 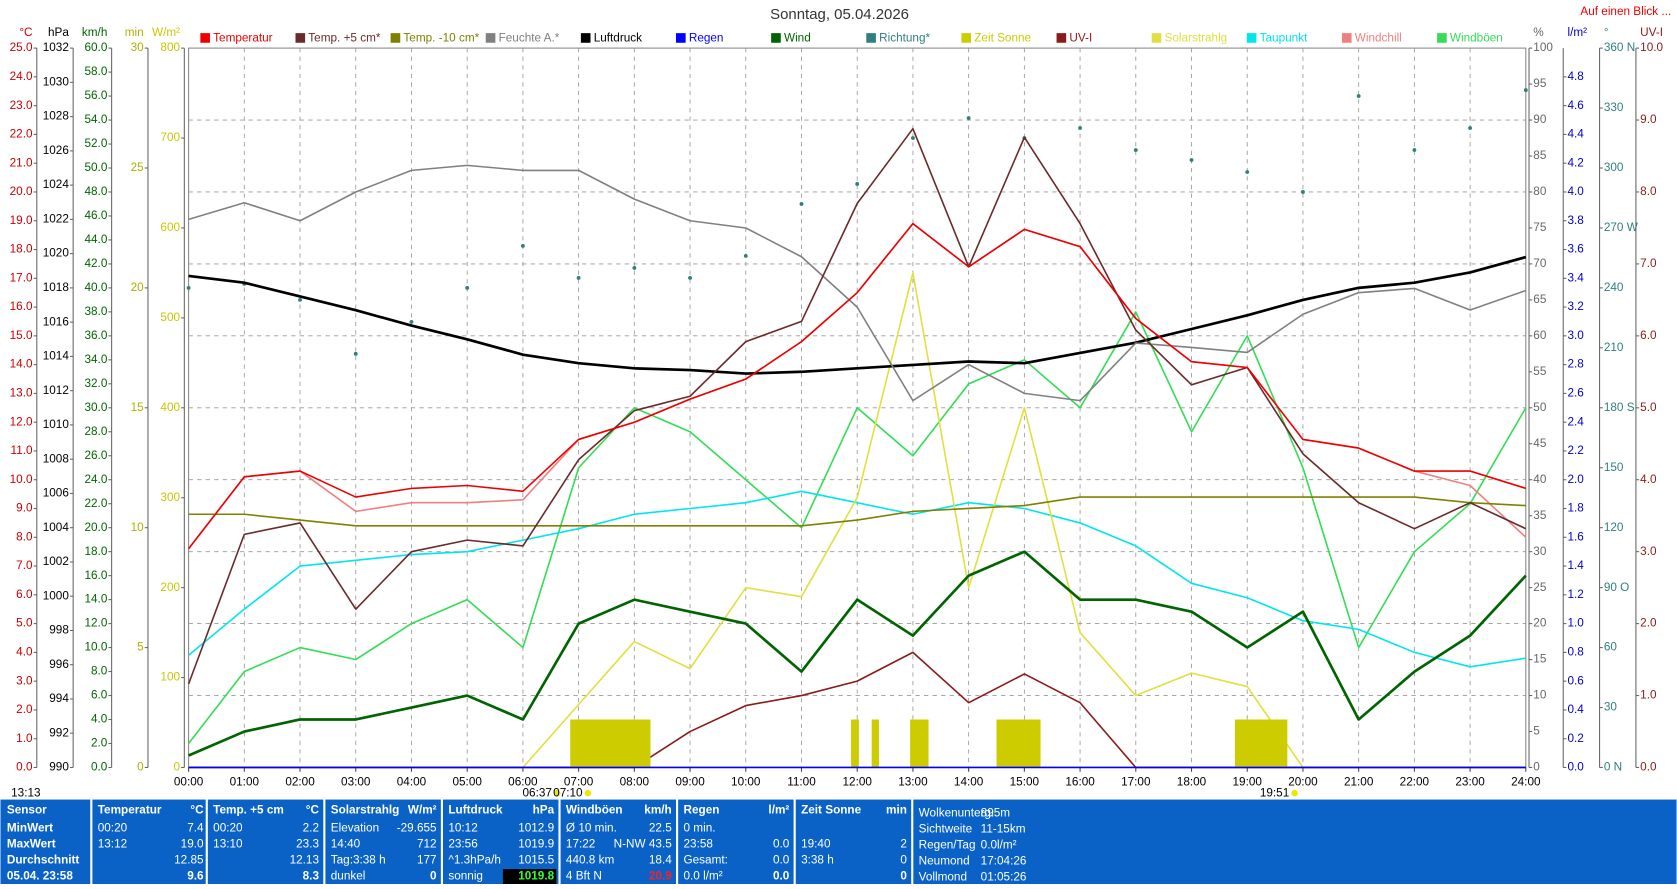 What do you see at coordinates (95, 287) in the screenshot?
I see `y-tick-label: 40.0` at bounding box center [95, 287].